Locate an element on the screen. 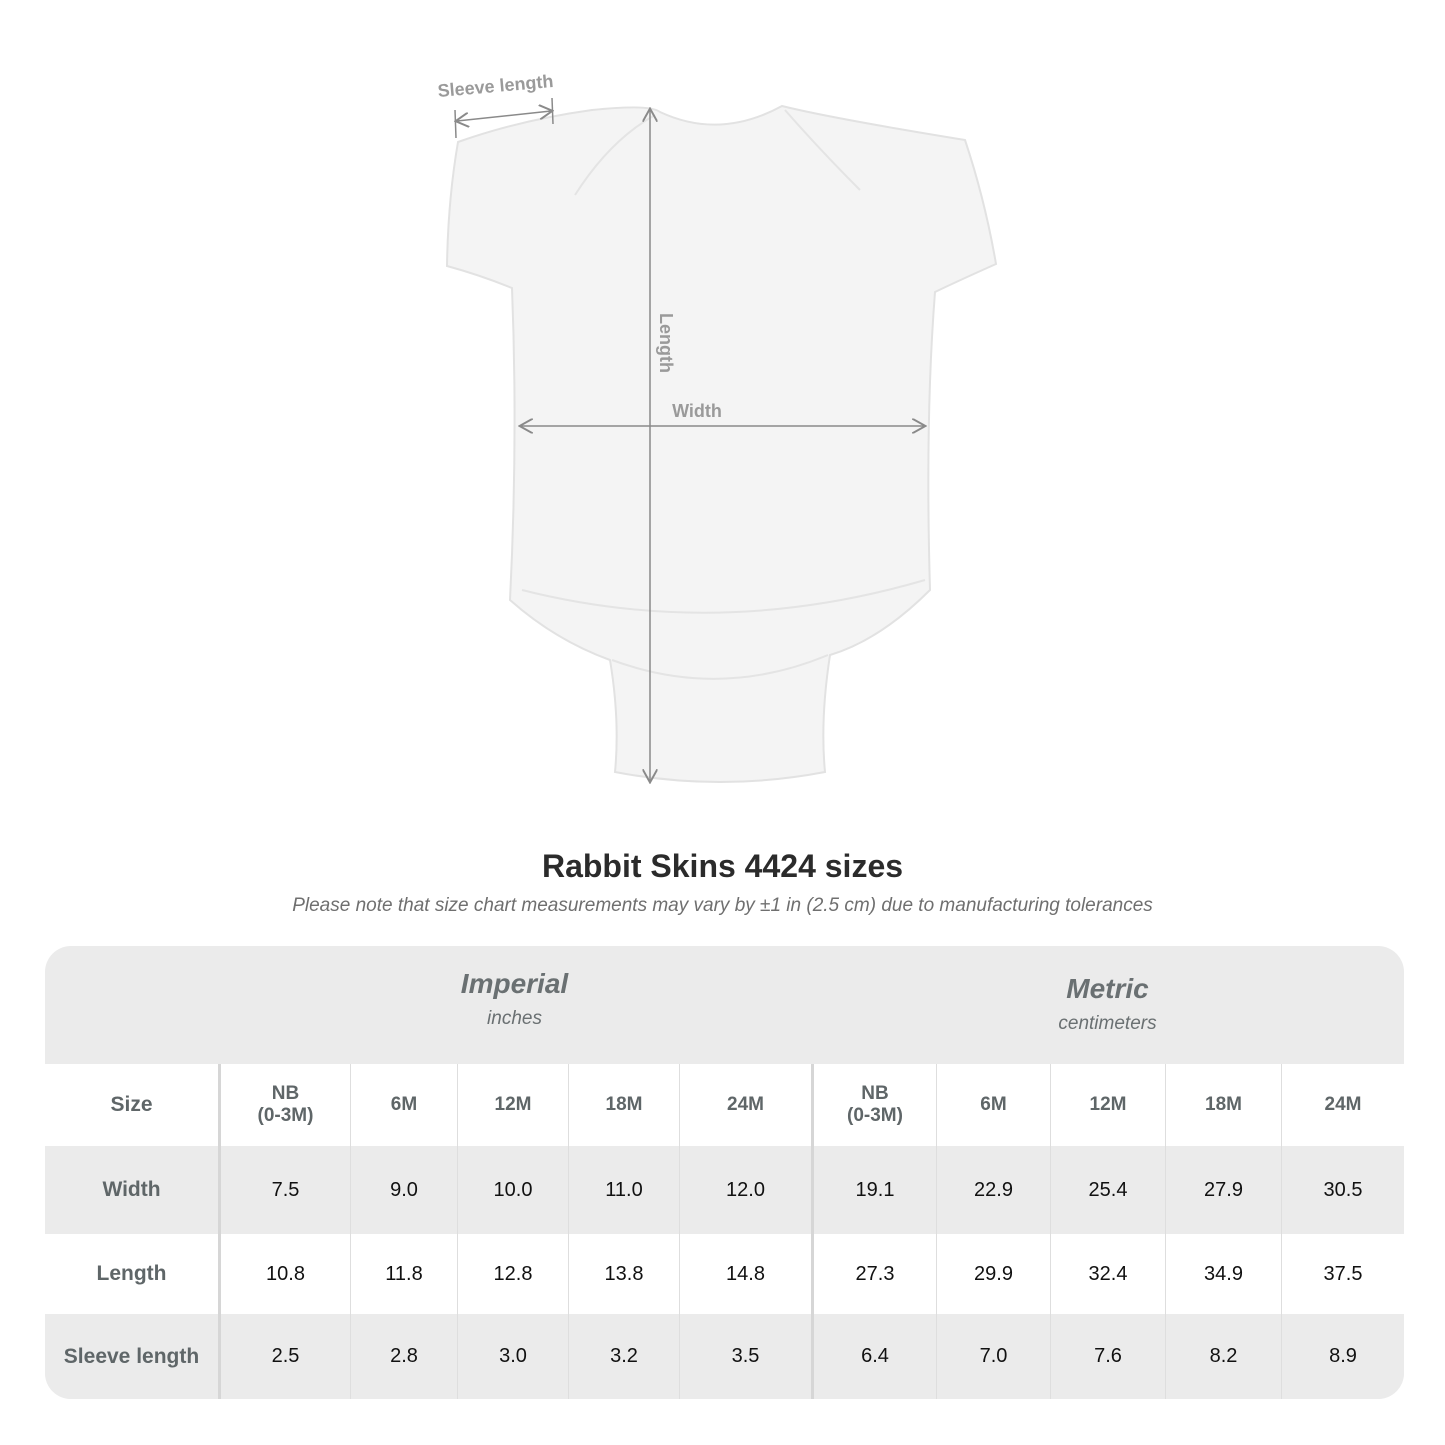 This screenshot has height=1445, width=1445. metric-value-cell: 25.4 is located at coordinates (1107, 1190).